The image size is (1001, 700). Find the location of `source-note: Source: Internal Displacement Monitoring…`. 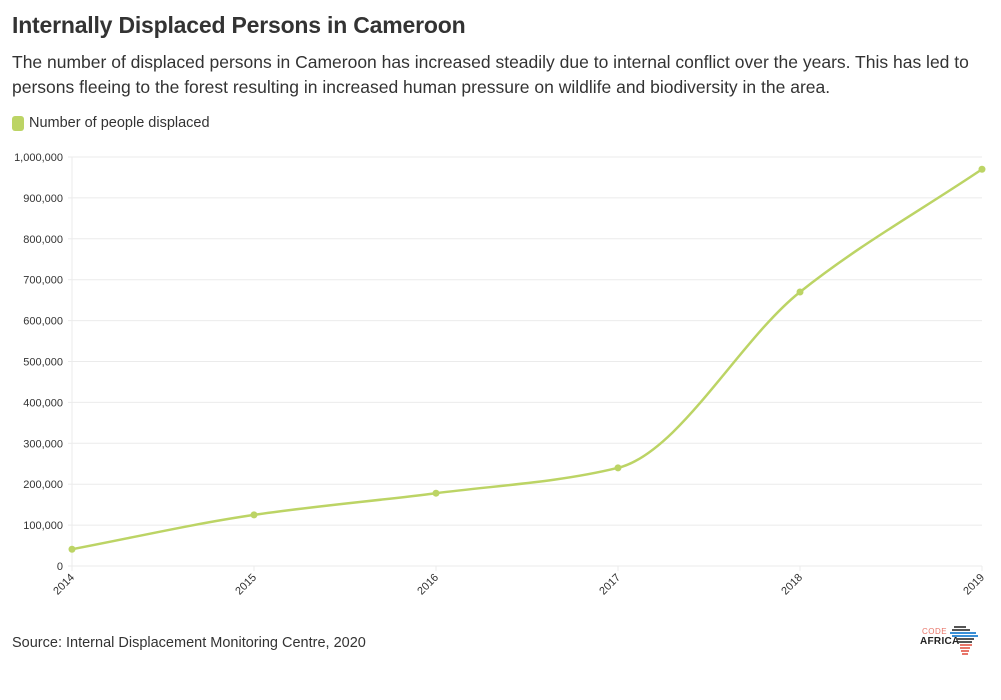

source-note: Source: Internal Displacement Monitoring… is located at coordinates (189, 643).